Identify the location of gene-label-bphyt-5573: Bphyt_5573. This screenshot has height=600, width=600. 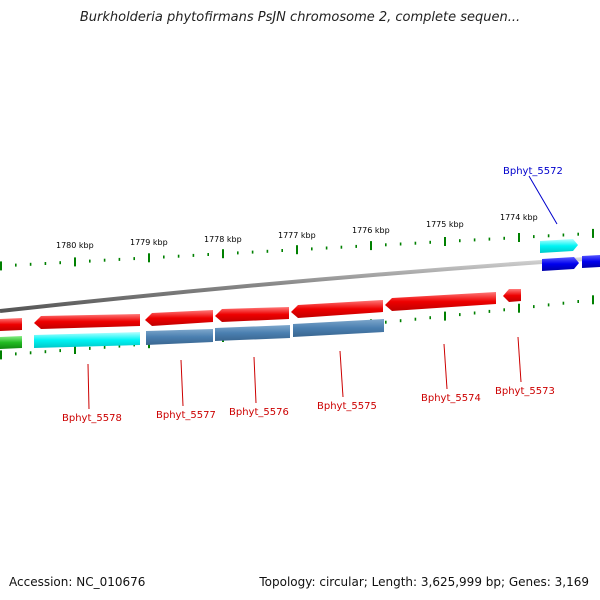
(525, 391).